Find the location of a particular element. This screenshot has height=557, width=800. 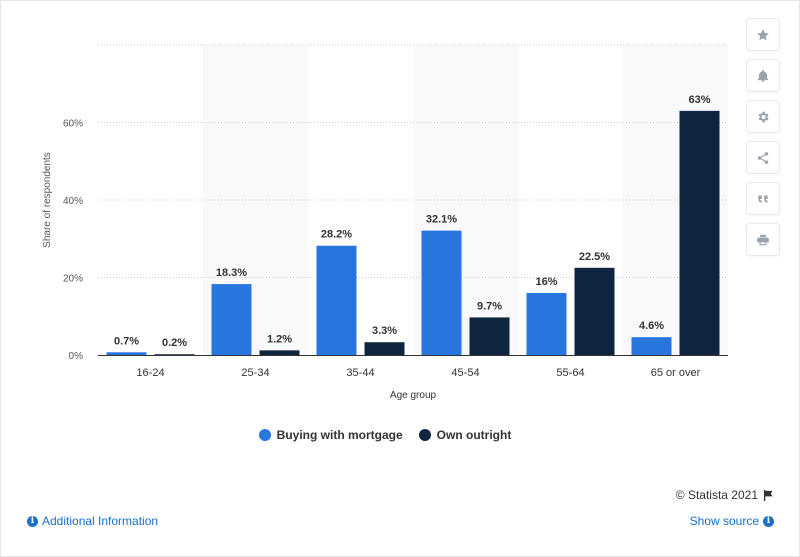

x-tick-label: 55-64 is located at coordinates (570, 373).